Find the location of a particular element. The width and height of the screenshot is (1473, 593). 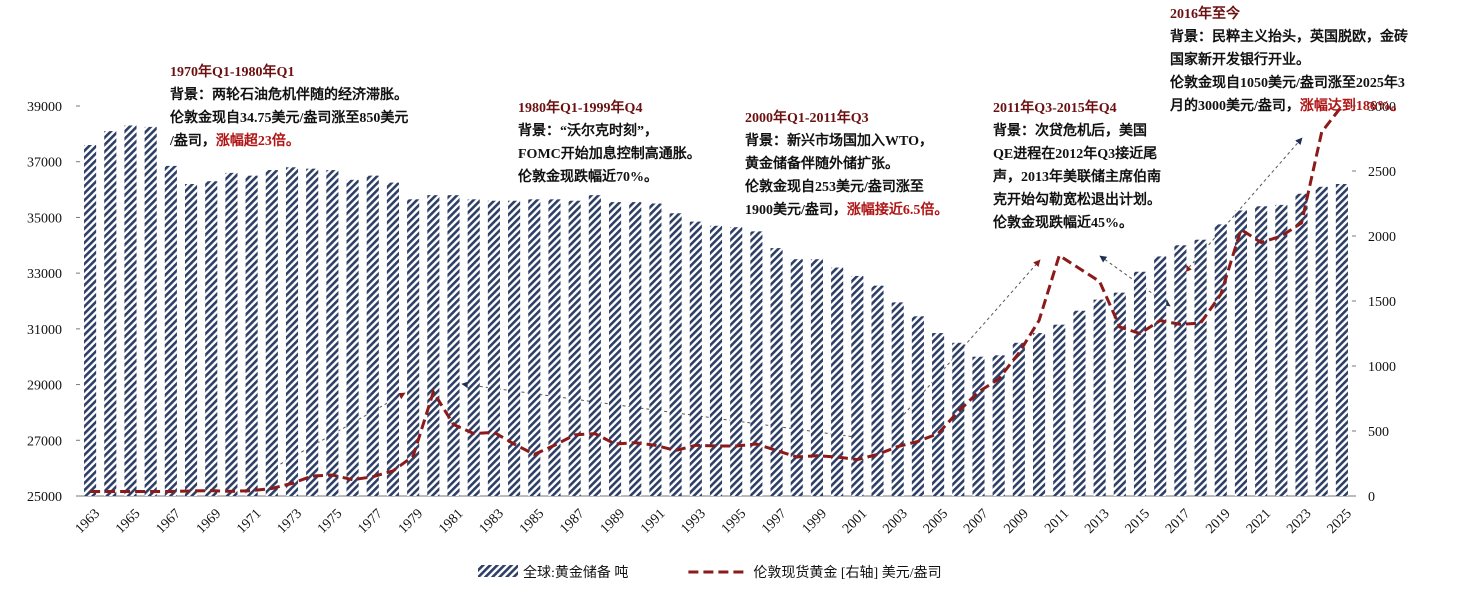

annotation-line: QE进程在2012年Q3接近尾 is located at coordinates (1075, 153).